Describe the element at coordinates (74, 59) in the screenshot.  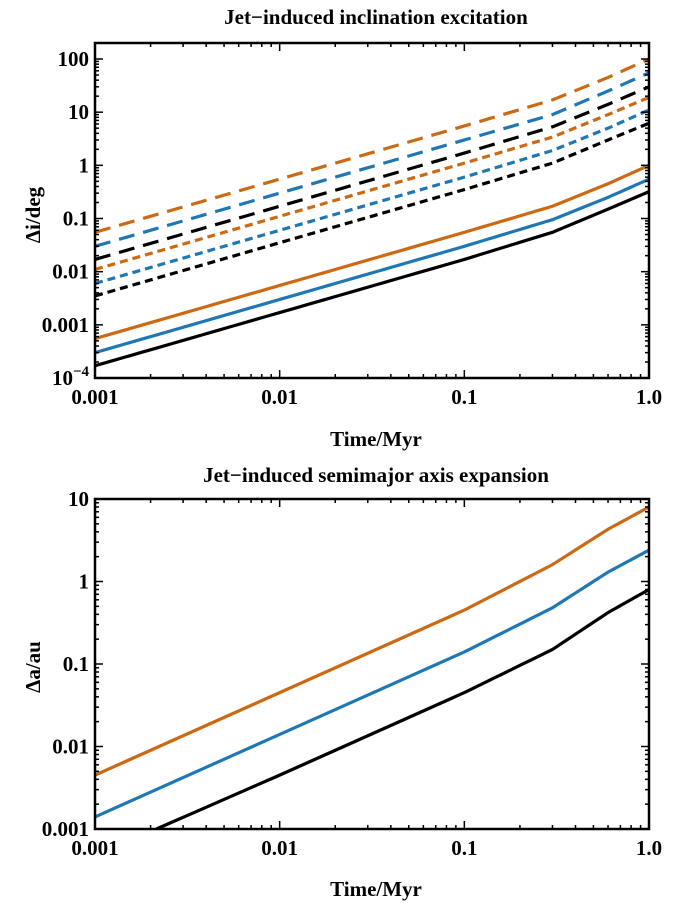
I see `y-tick-label: 100` at that location.